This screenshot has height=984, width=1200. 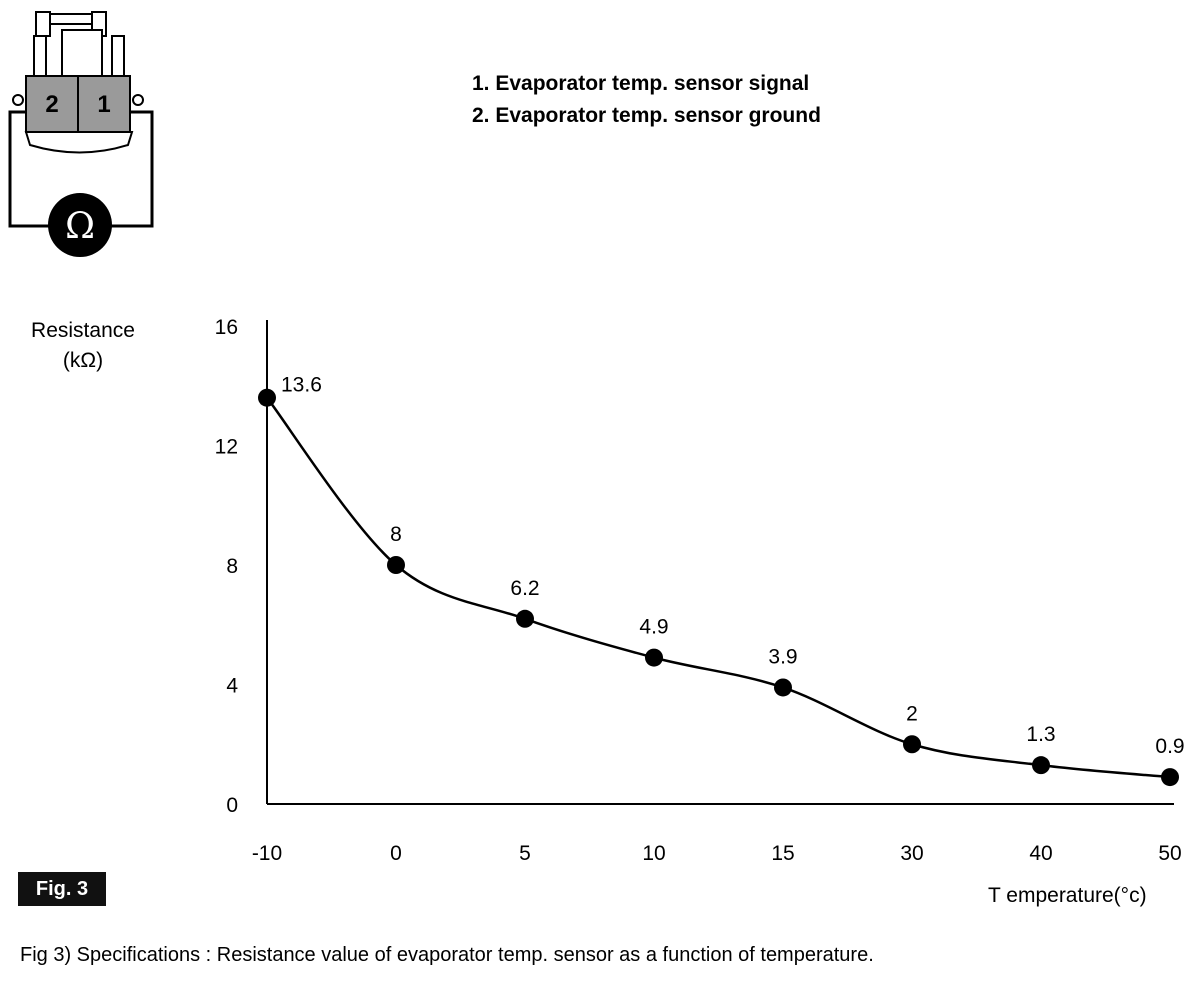 I want to click on ohm-symbol: Ω, so click(x=80, y=226).